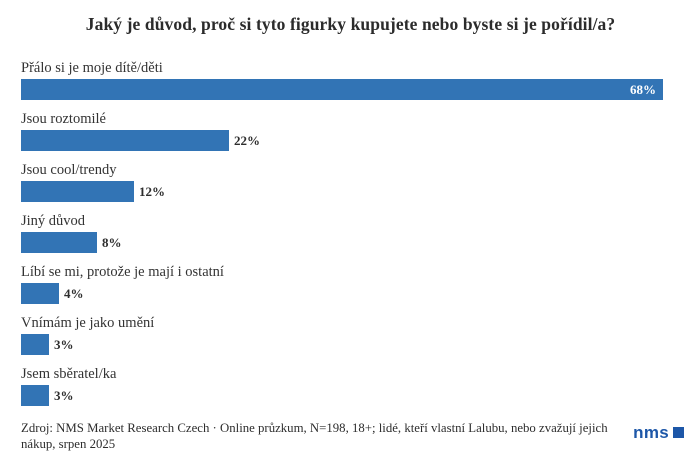 Image resolution: width=700 pixels, height=458 pixels. I want to click on bar-line: 8%, so click(350, 242).